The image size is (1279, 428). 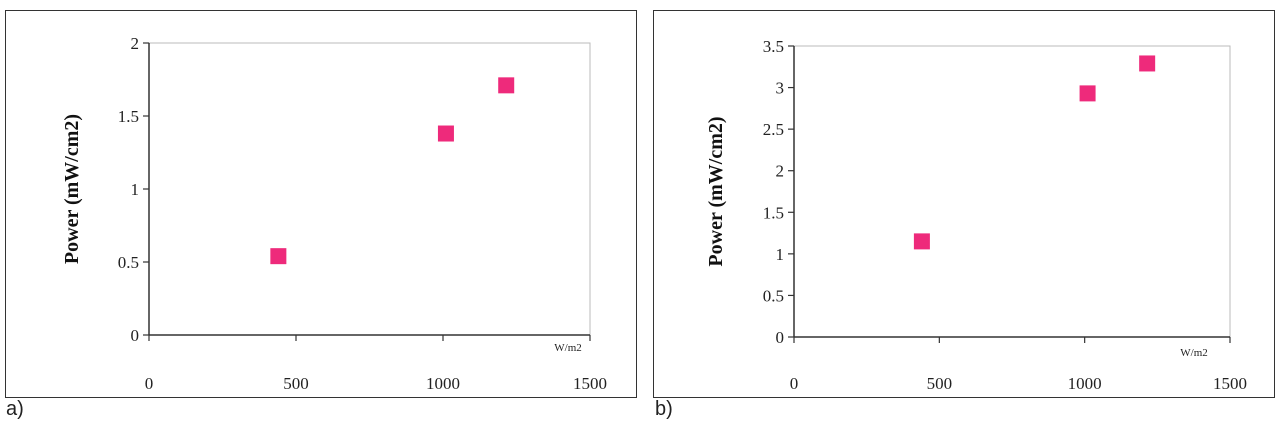 I want to click on y-axis-title-b: Power (mW/cm2), so click(x=716, y=191).